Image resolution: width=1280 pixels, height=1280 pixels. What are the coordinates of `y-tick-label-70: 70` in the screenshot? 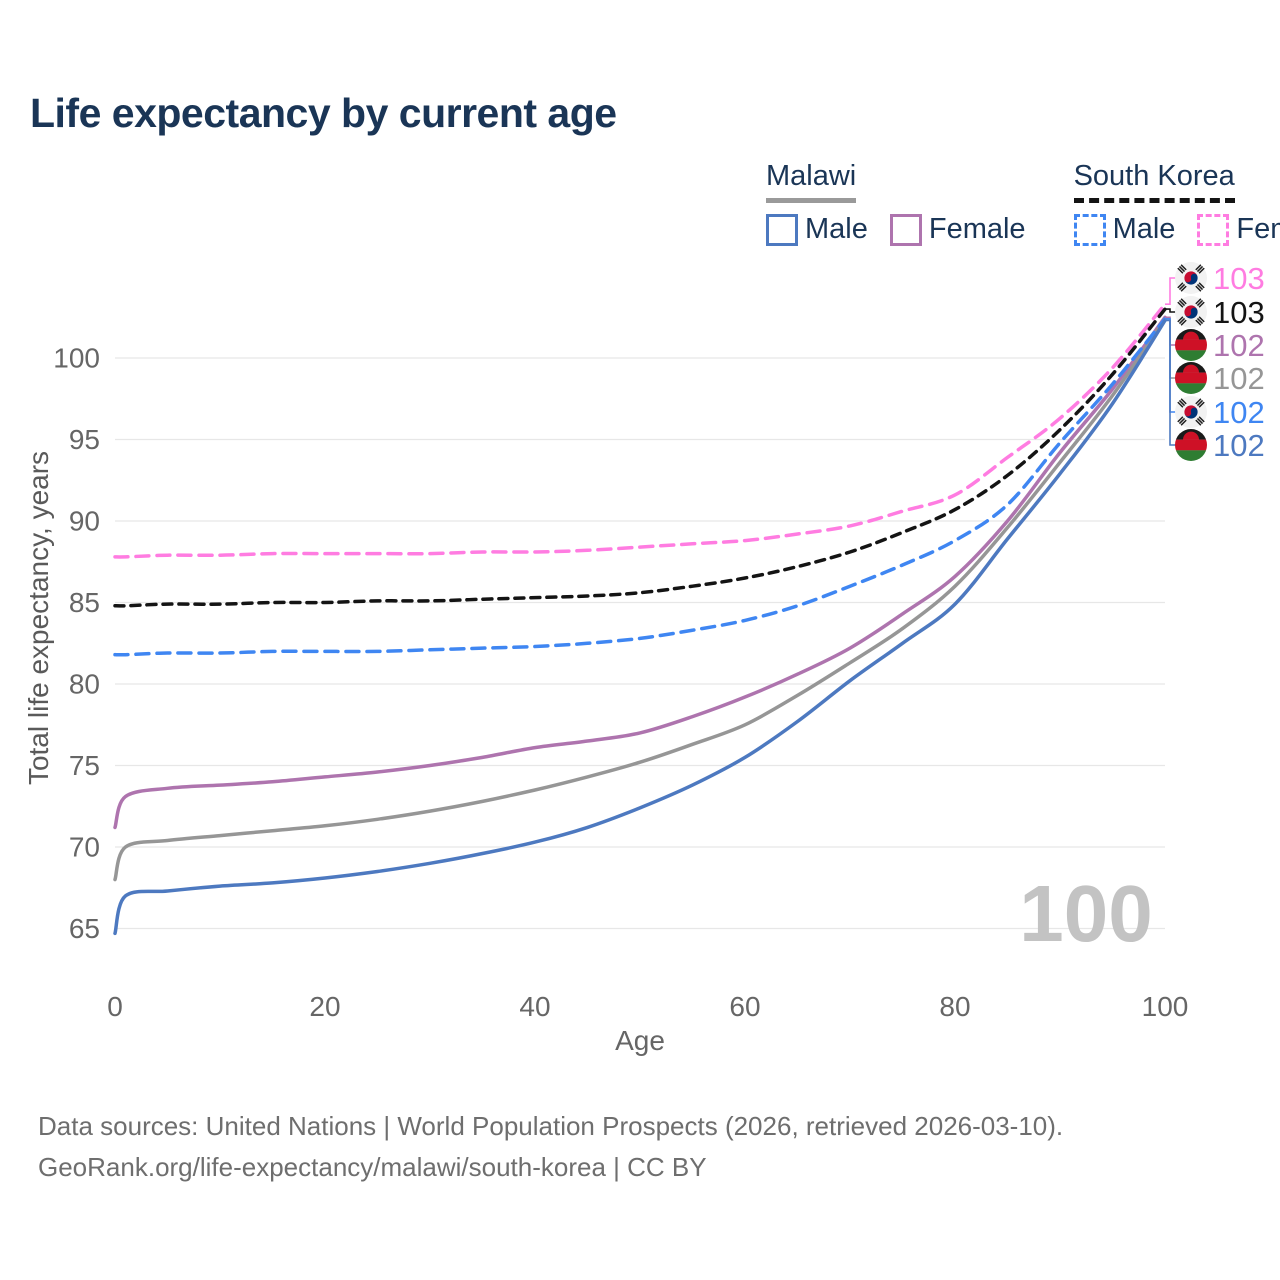 It's located at (84, 847).